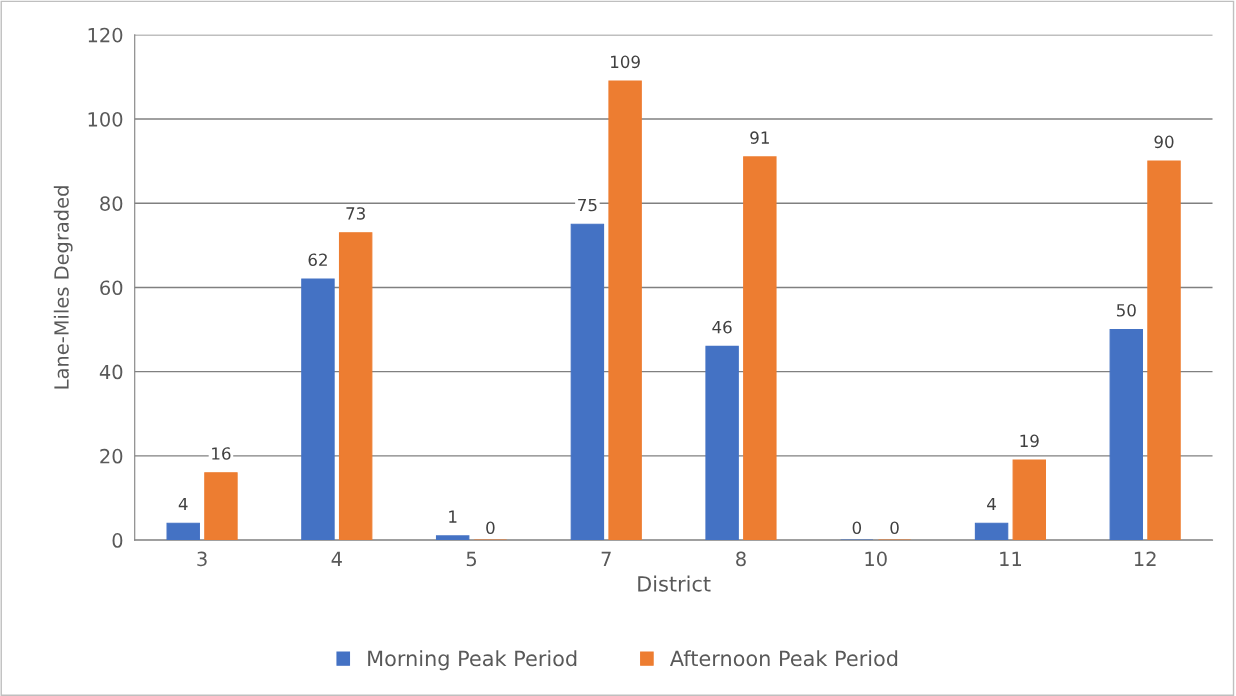  I want to click on legend-label: Morning Peak Period, so click(472, 660).